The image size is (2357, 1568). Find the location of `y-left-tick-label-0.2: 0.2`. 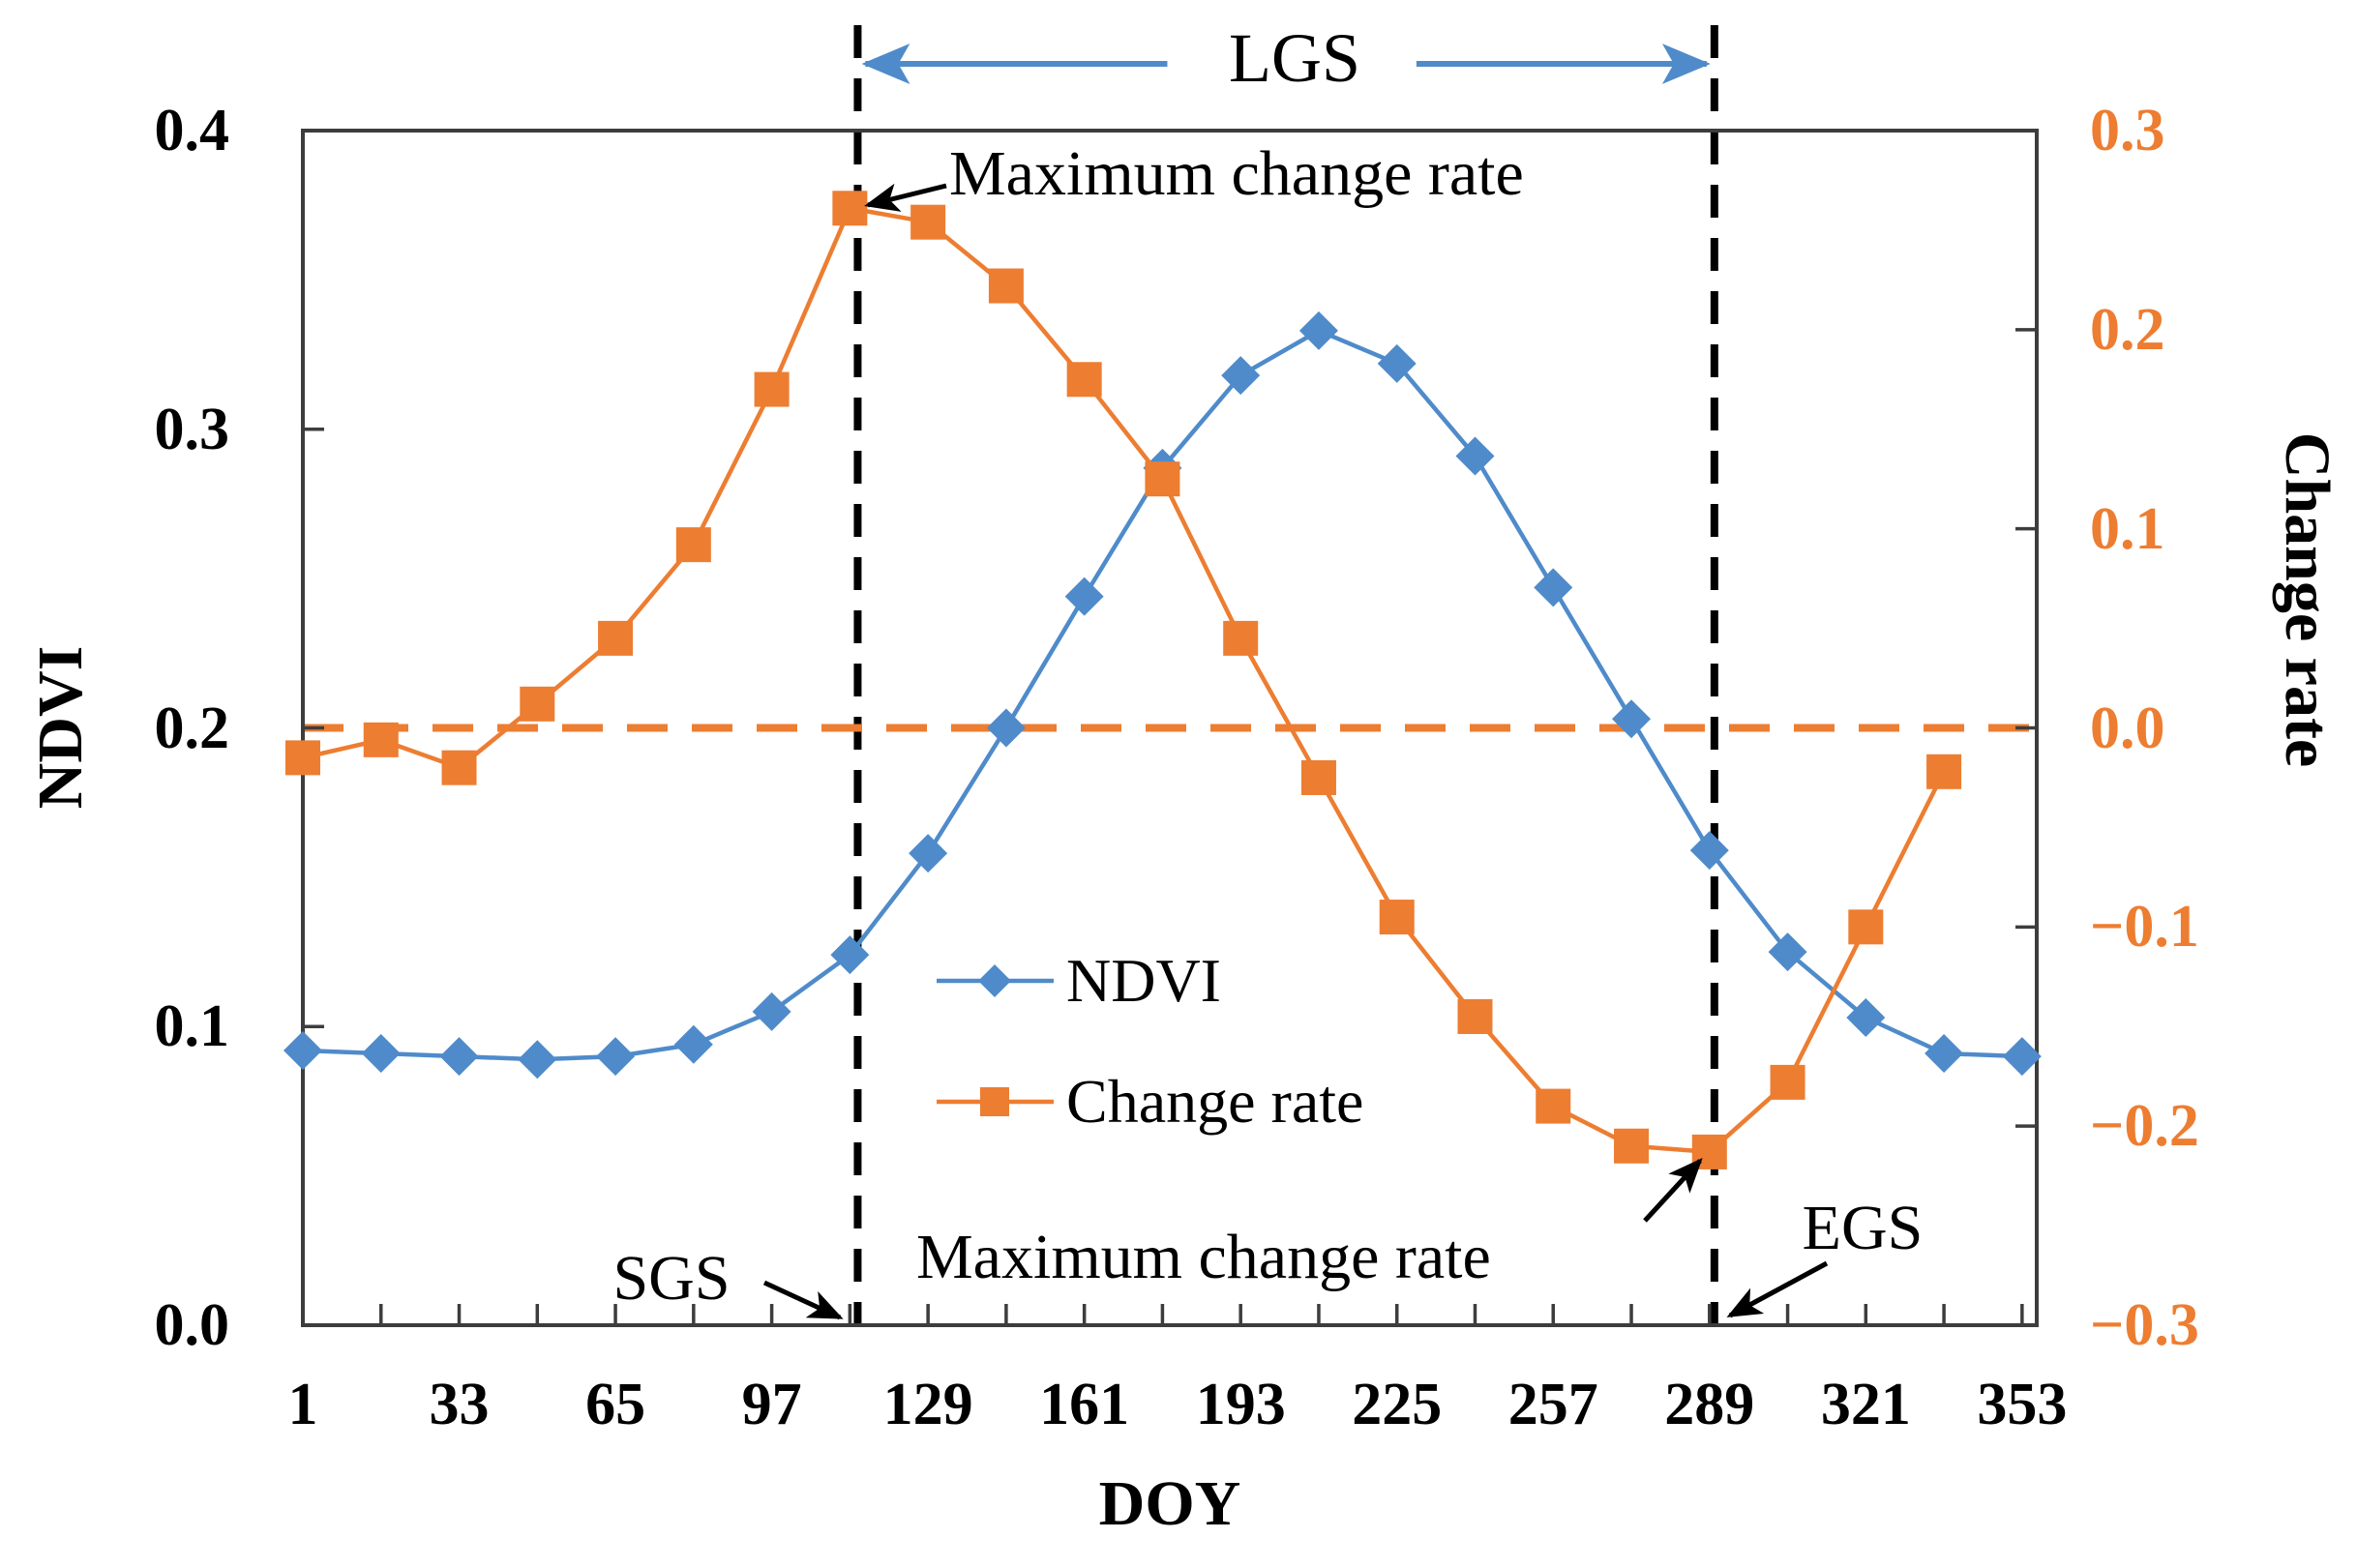

y-left-tick-label-0.2: 0.2 is located at coordinates (192, 728).